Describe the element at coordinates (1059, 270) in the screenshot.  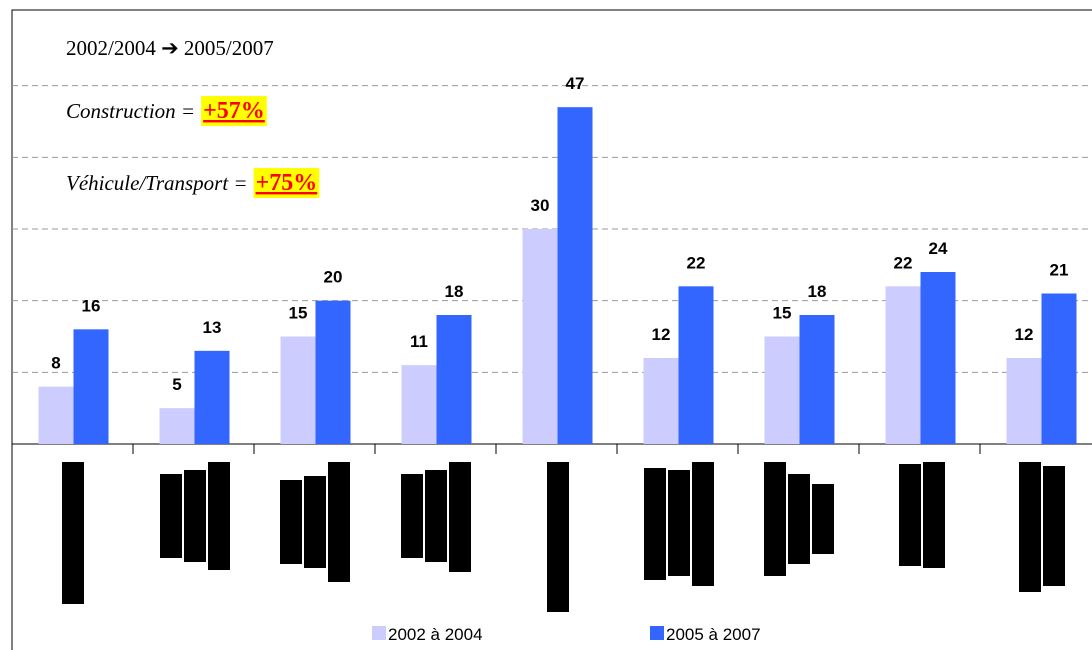
I see `data-label: 21` at that location.